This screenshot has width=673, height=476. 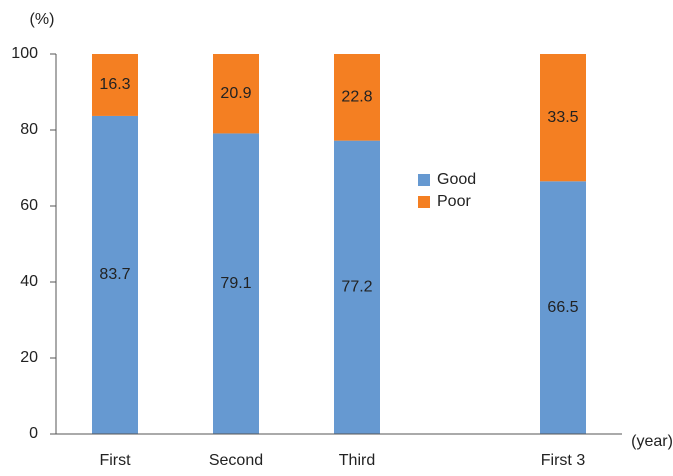 I want to click on x-axis-label: (year), so click(x=652, y=441).